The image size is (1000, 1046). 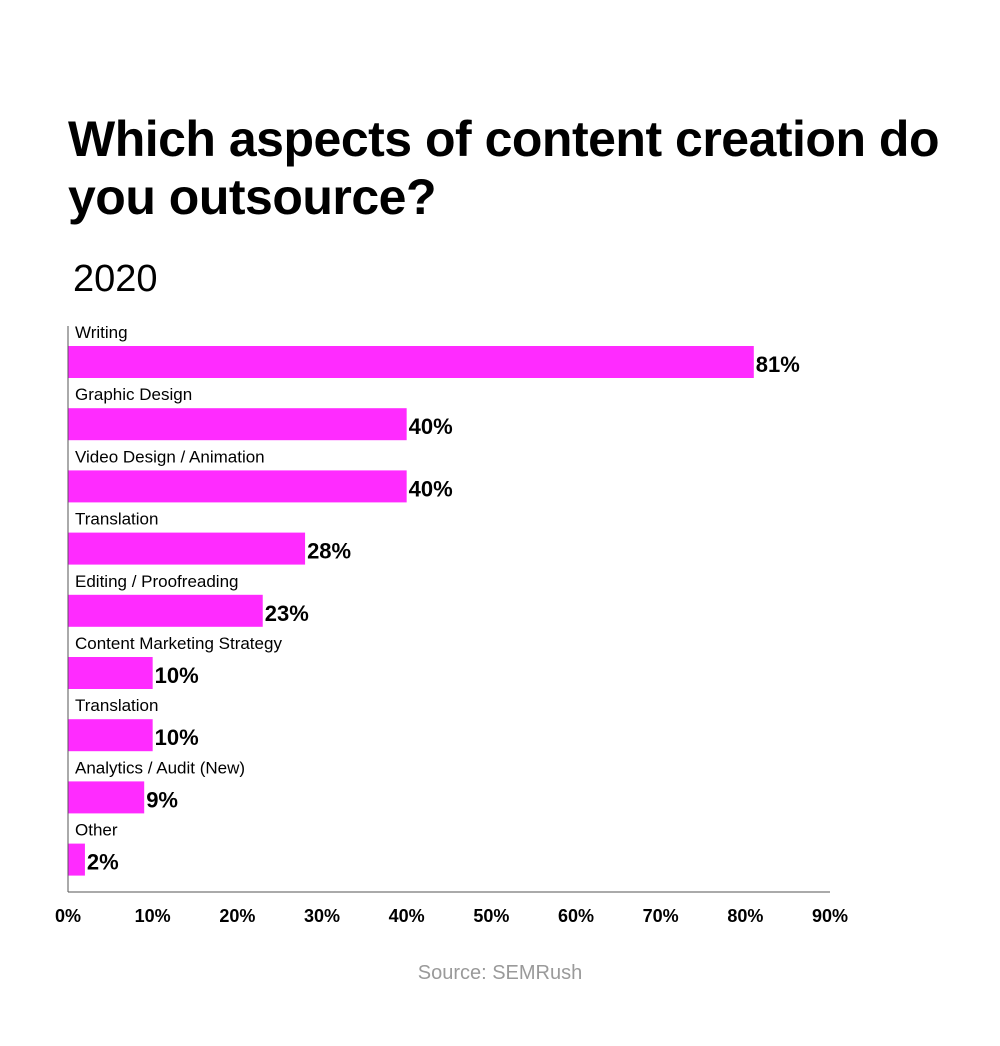 I want to click on category-label: Other, so click(x=96, y=830).